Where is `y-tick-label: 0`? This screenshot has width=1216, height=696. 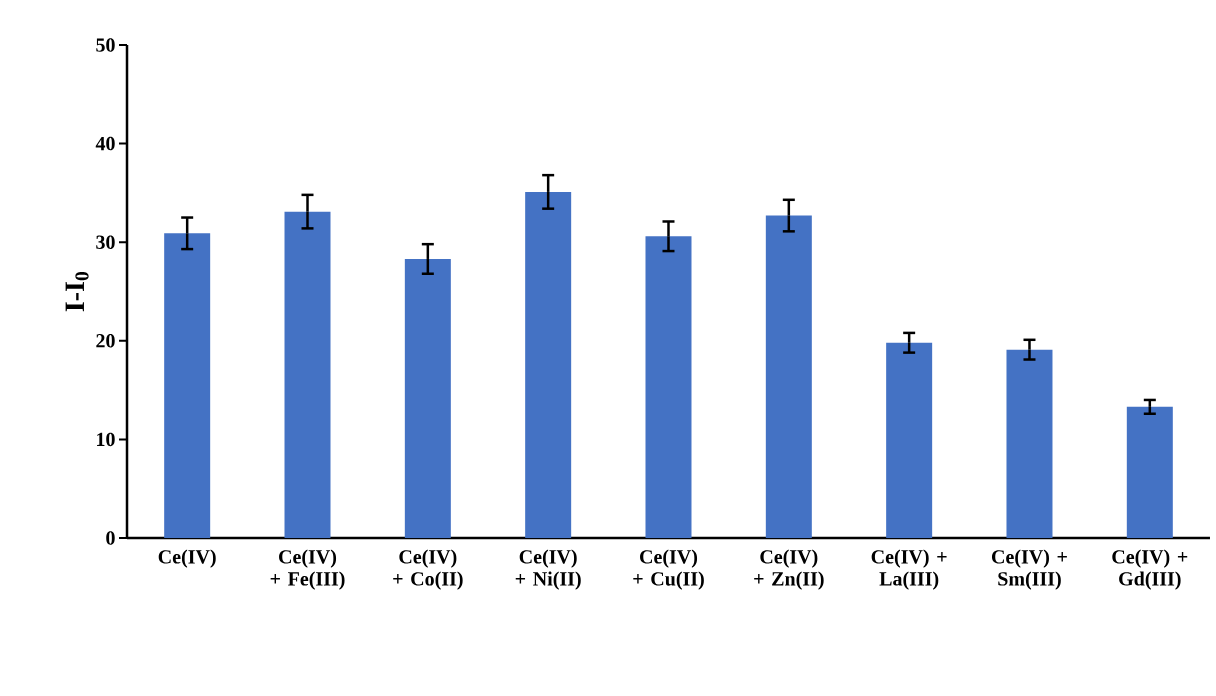 y-tick-label: 0 is located at coordinates (110, 538).